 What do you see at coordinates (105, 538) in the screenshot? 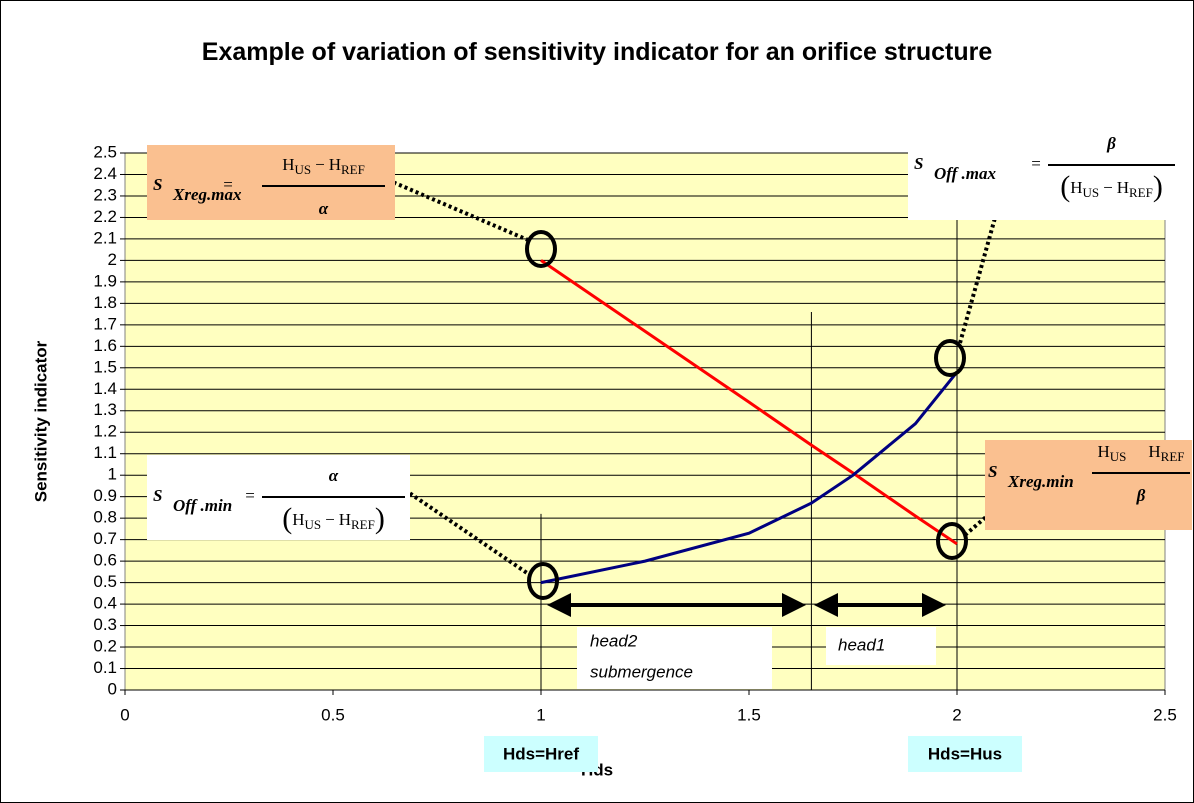
I see `y-tick-label: 0.7` at bounding box center [105, 538].